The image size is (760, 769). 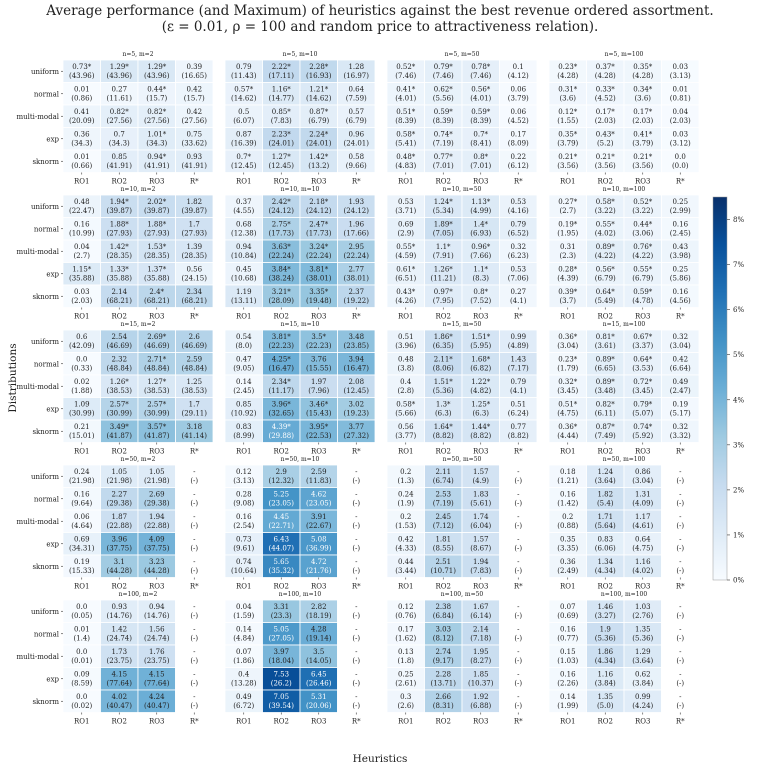 What do you see at coordinates (119, 549) in the screenshot?
I see `cell-maximum: (37.75)` at bounding box center [119, 549].